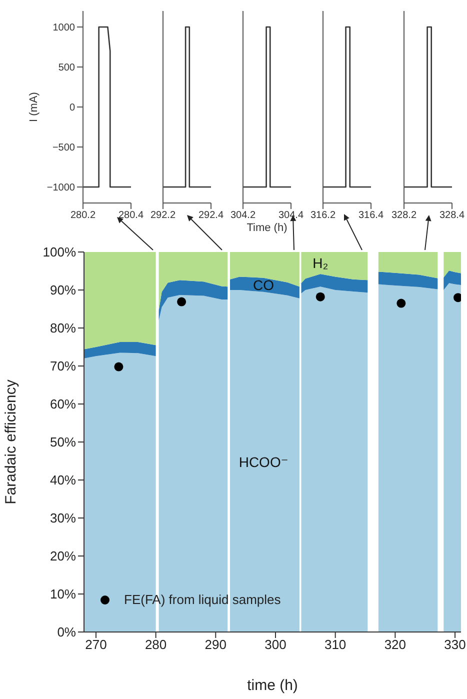 The height and width of the screenshot is (699, 467). What do you see at coordinates (61, 188) in the screenshot?
I see `y-tick-label: −1000` at bounding box center [61, 188].